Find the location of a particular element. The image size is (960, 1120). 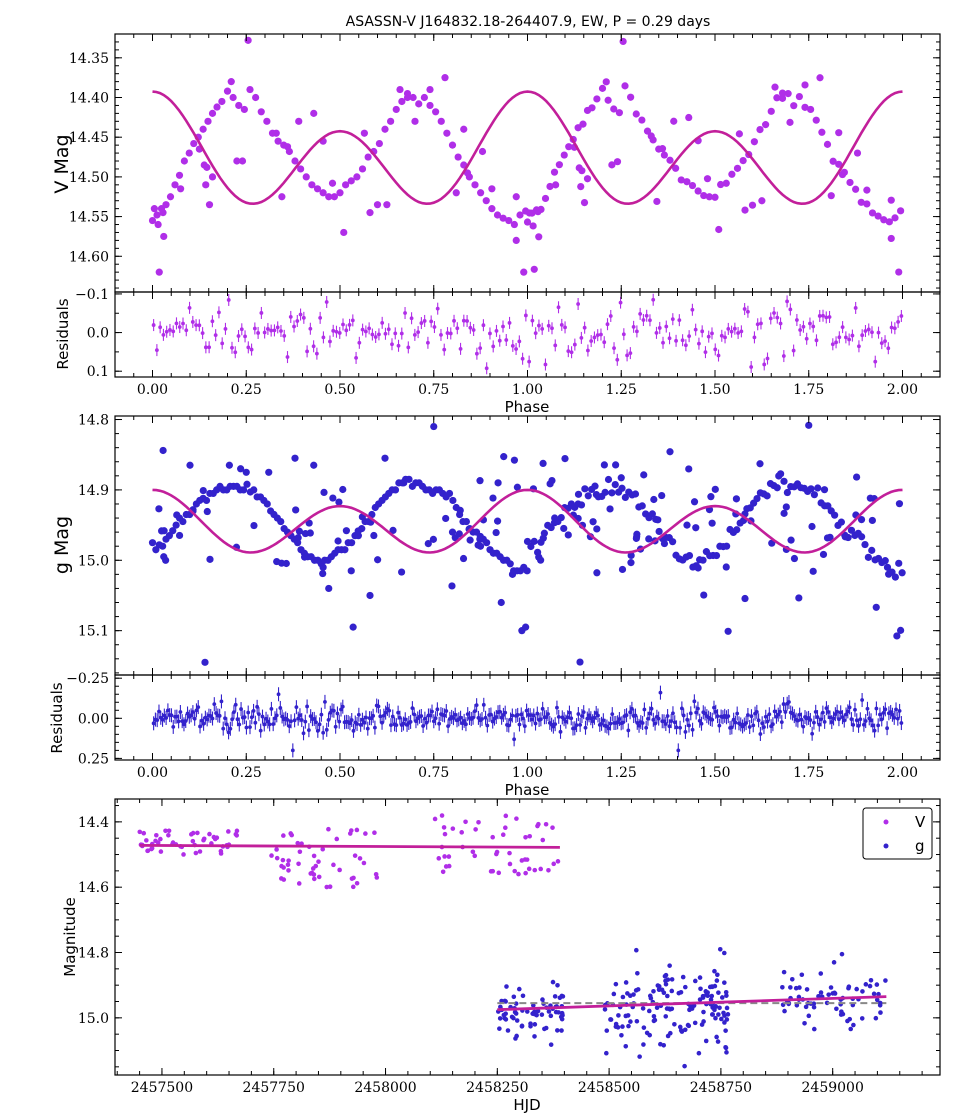

light-curve-xlabel: HJD is located at coordinates (526, 1105).